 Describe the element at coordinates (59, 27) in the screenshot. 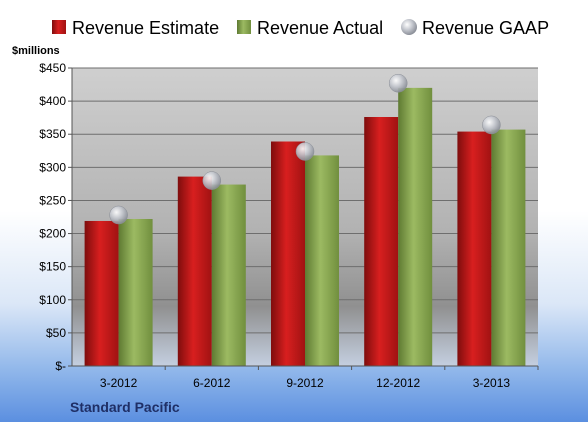

I see `legend-swatch-estimate` at that location.